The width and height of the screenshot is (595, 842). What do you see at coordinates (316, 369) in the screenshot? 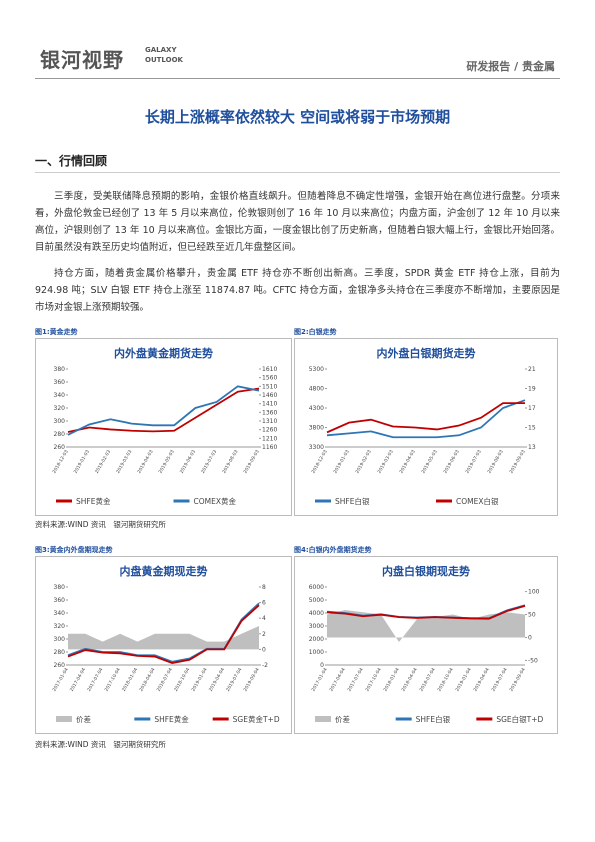
I see `y-tick-label: 5300` at bounding box center [316, 369].